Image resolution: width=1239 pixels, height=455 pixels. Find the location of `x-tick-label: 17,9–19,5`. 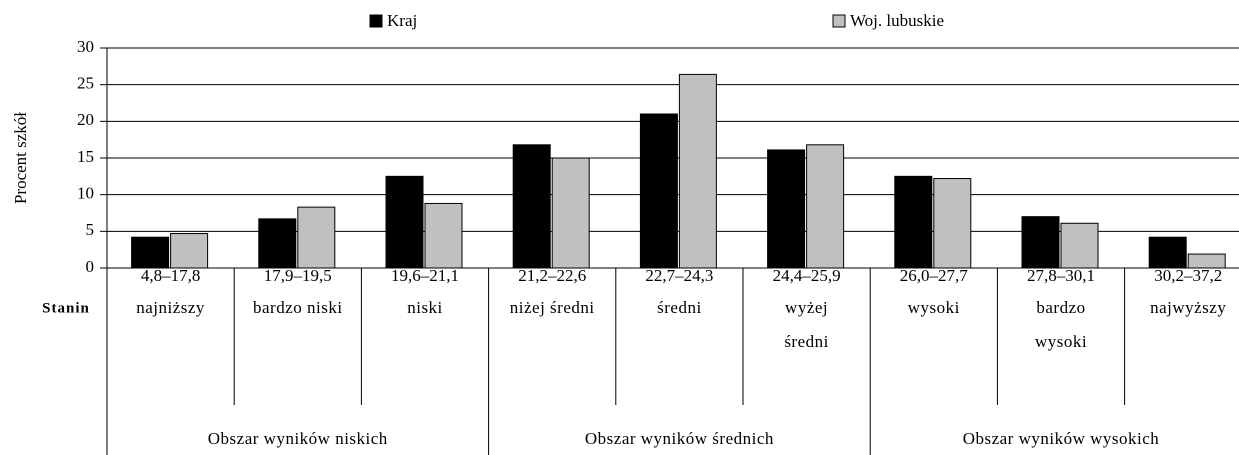

x-tick-label: 17,9–19,5 is located at coordinates (298, 275).